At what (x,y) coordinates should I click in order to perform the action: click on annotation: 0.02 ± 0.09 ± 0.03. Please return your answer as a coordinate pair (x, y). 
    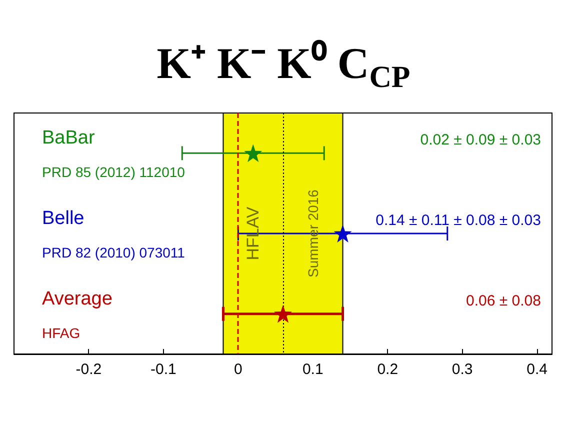
    Looking at the image, I should click on (480, 140).